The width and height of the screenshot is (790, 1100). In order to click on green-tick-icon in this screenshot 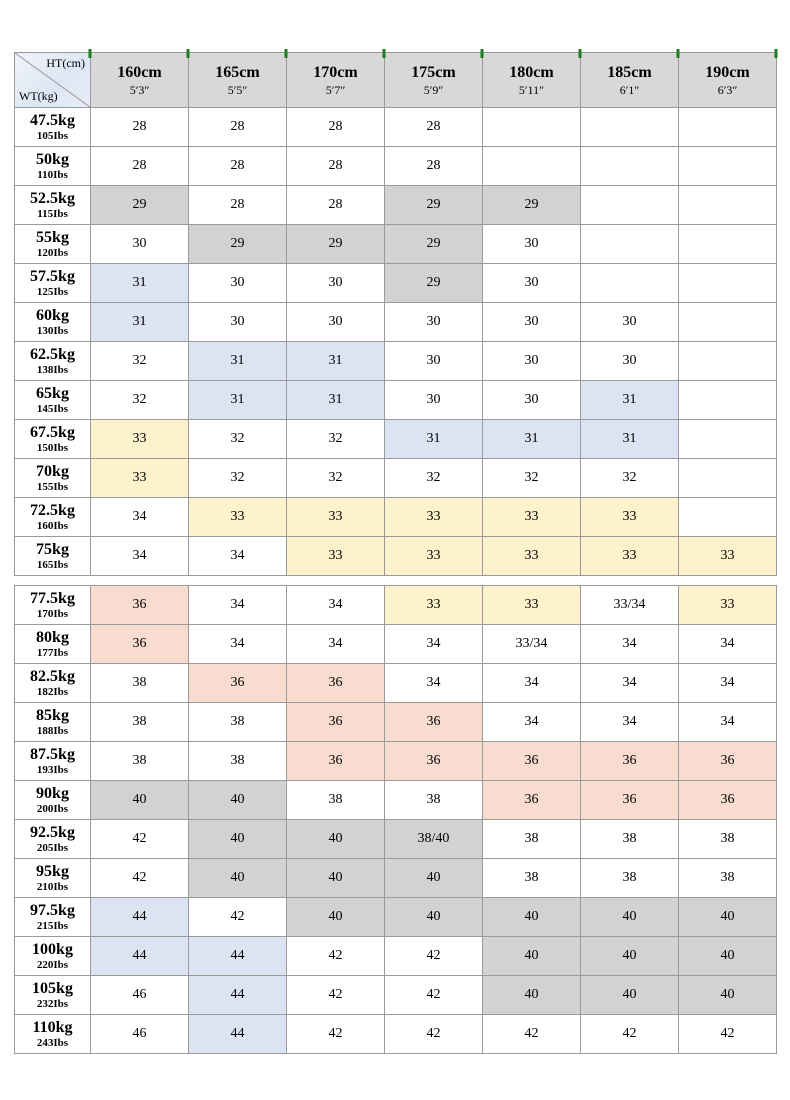, I will do `click(384, 53)`.